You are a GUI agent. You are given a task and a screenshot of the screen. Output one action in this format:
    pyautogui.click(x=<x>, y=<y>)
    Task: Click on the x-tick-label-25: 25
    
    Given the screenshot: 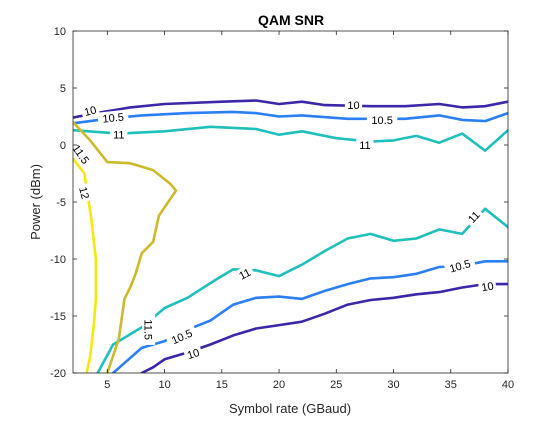 What is the action you would take?
    pyautogui.click(x=336, y=385)
    